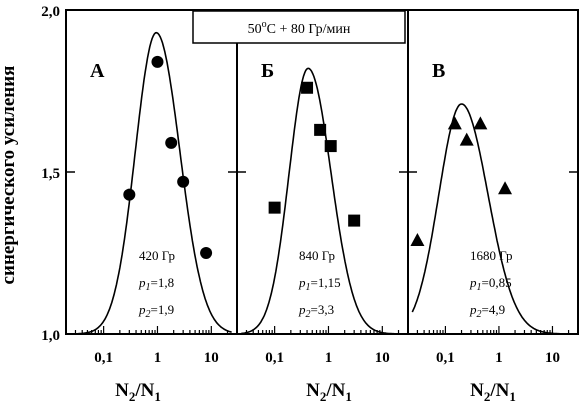 The width and height of the screenshot is (580, 407). I want to click on panel-p2-2: p2=4,9, so click(487, 311).